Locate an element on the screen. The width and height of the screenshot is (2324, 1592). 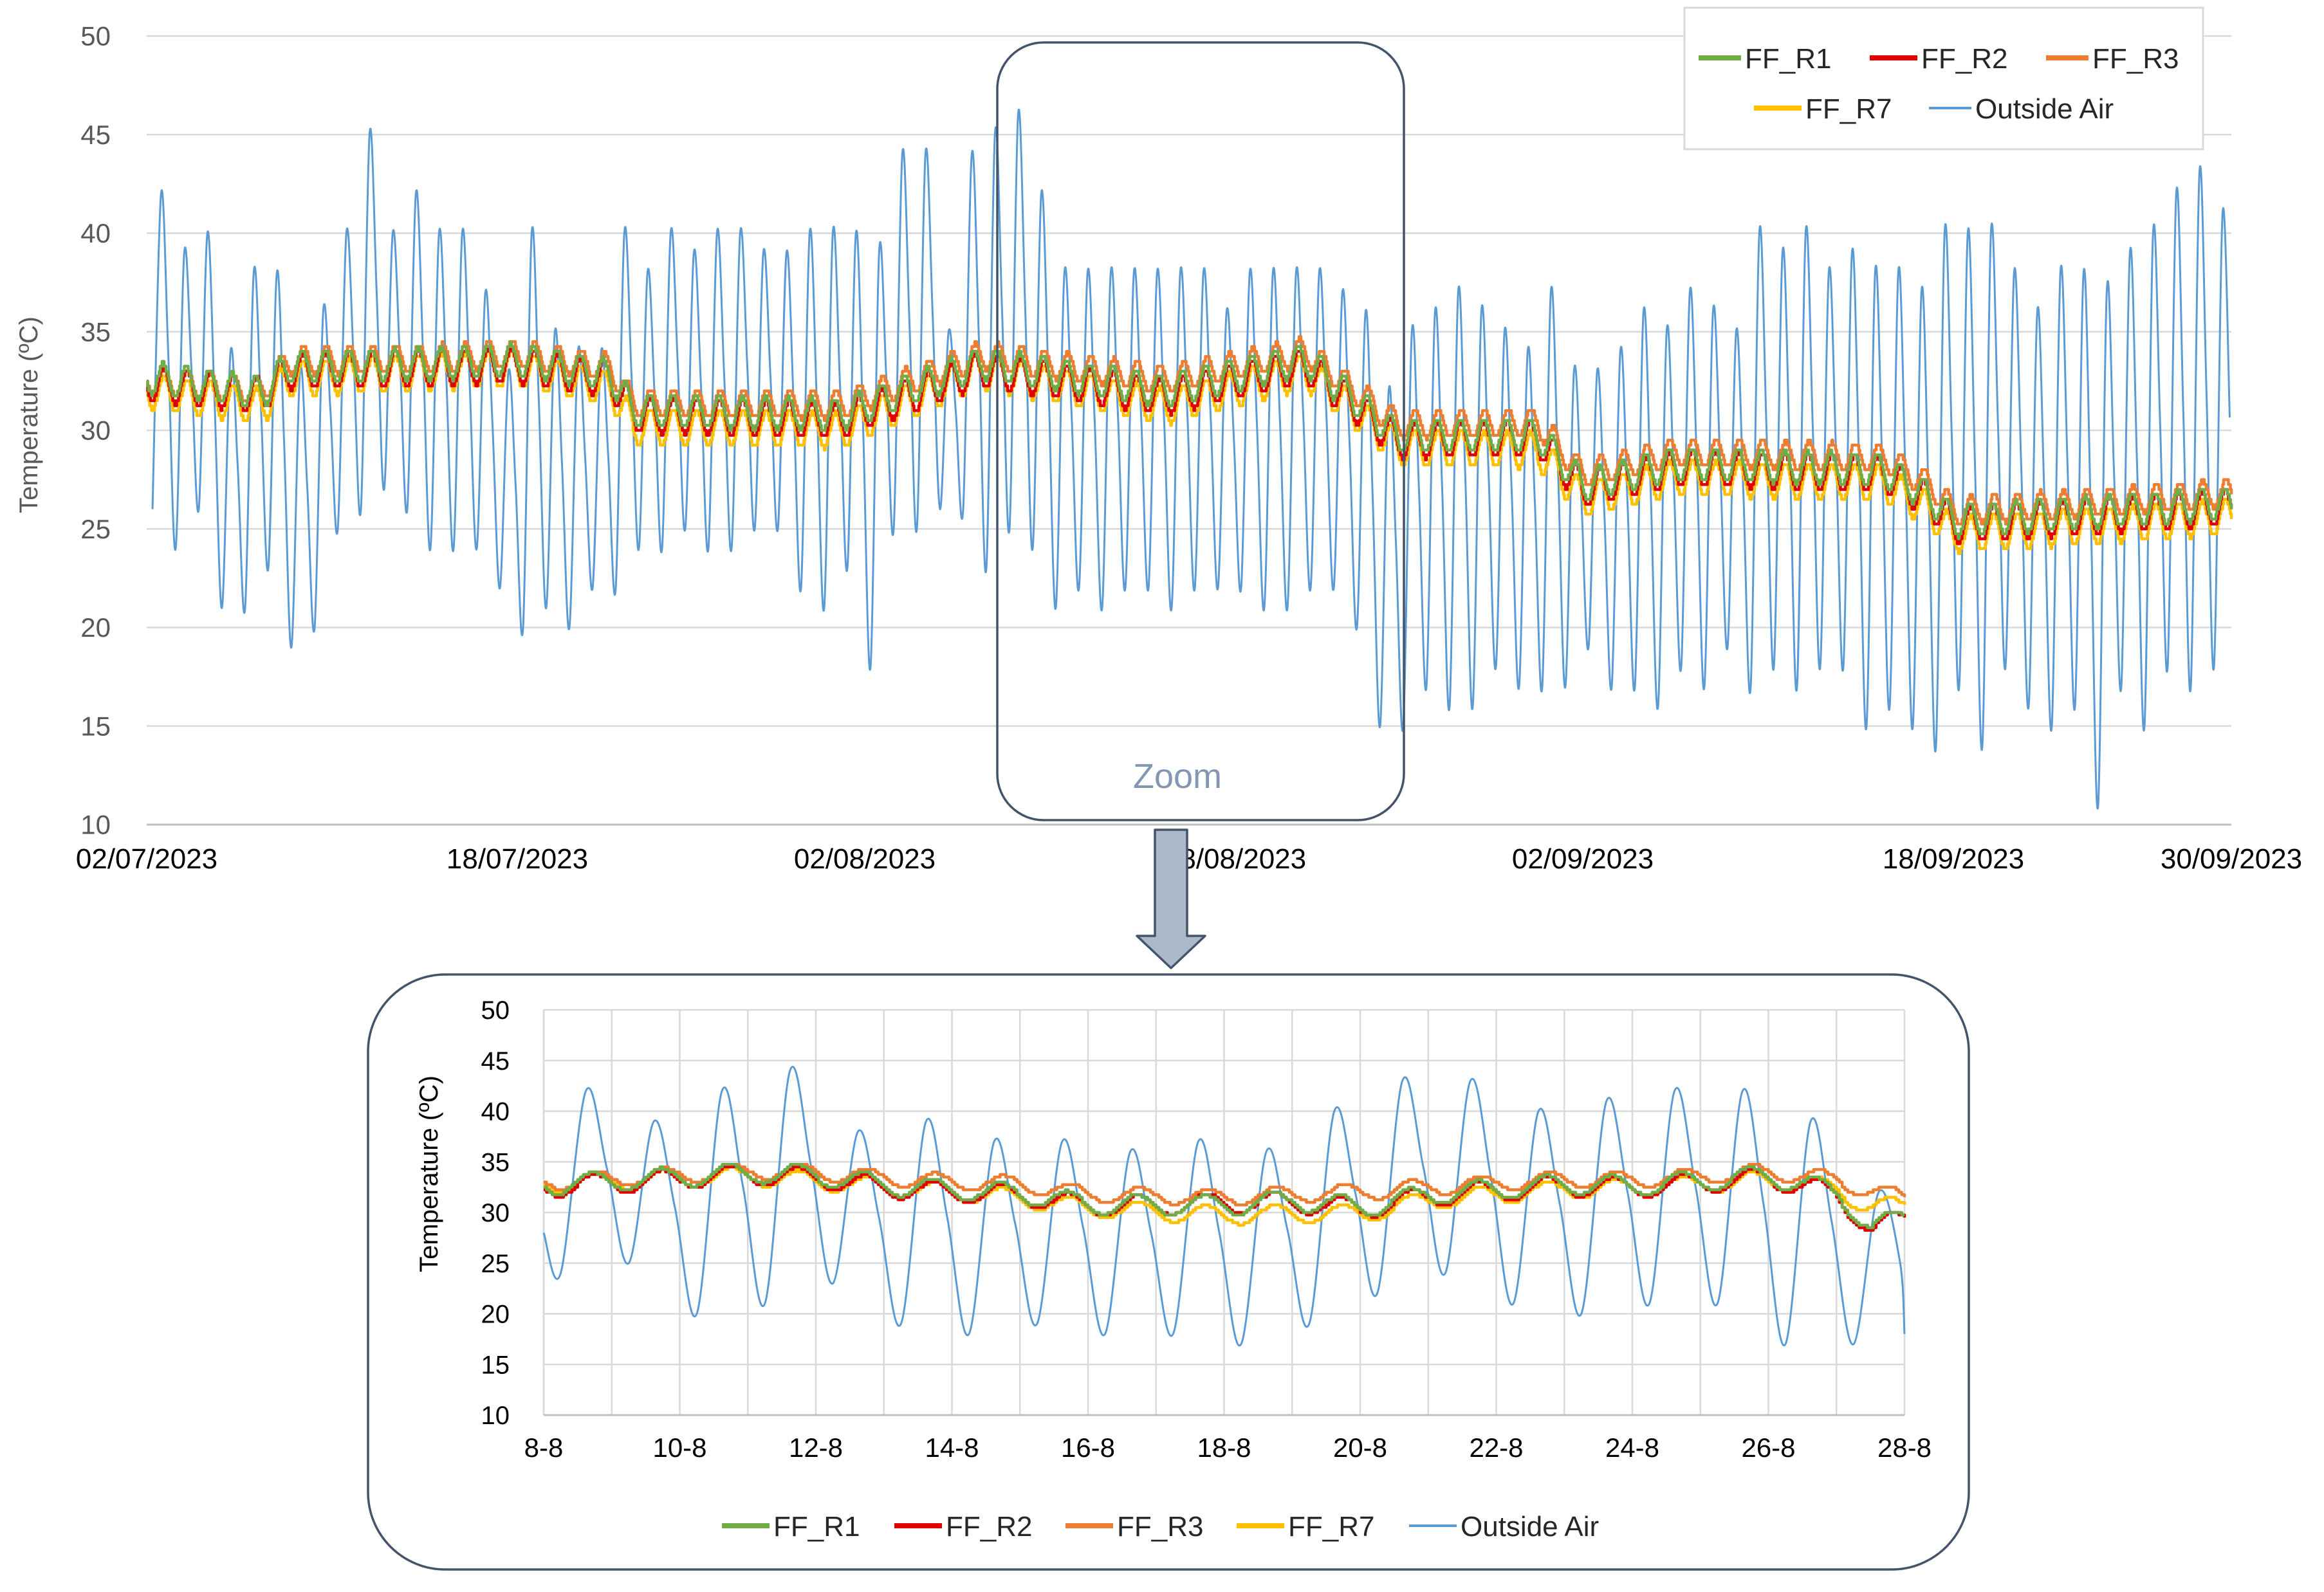
top-legend-label-ff-r3: FF_R3 is located at coordinates (2136, 59).